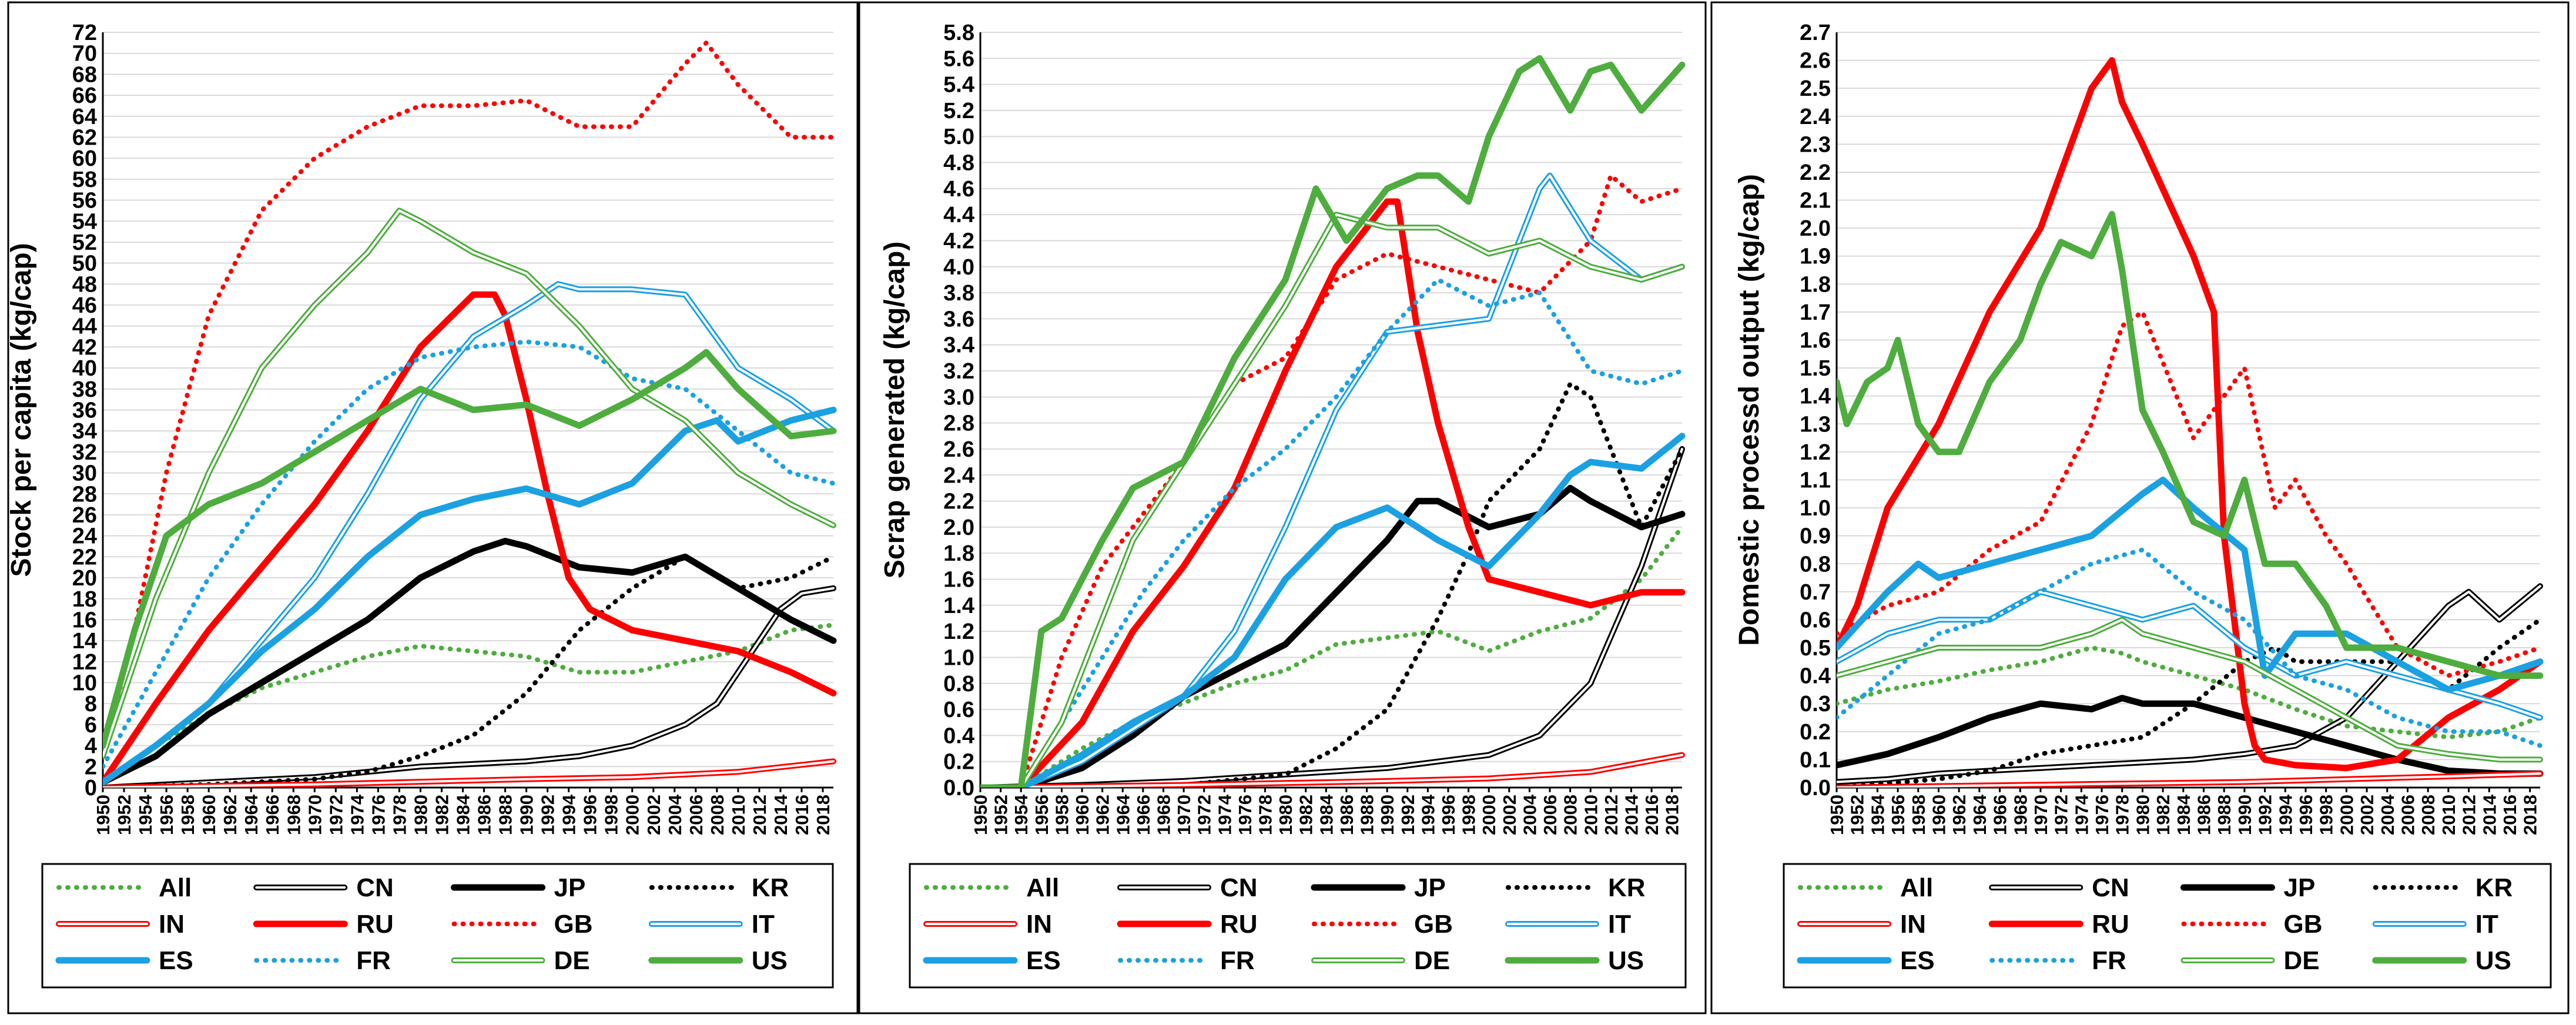  I want to click on y-tick-label: 42, so click(84, 347).